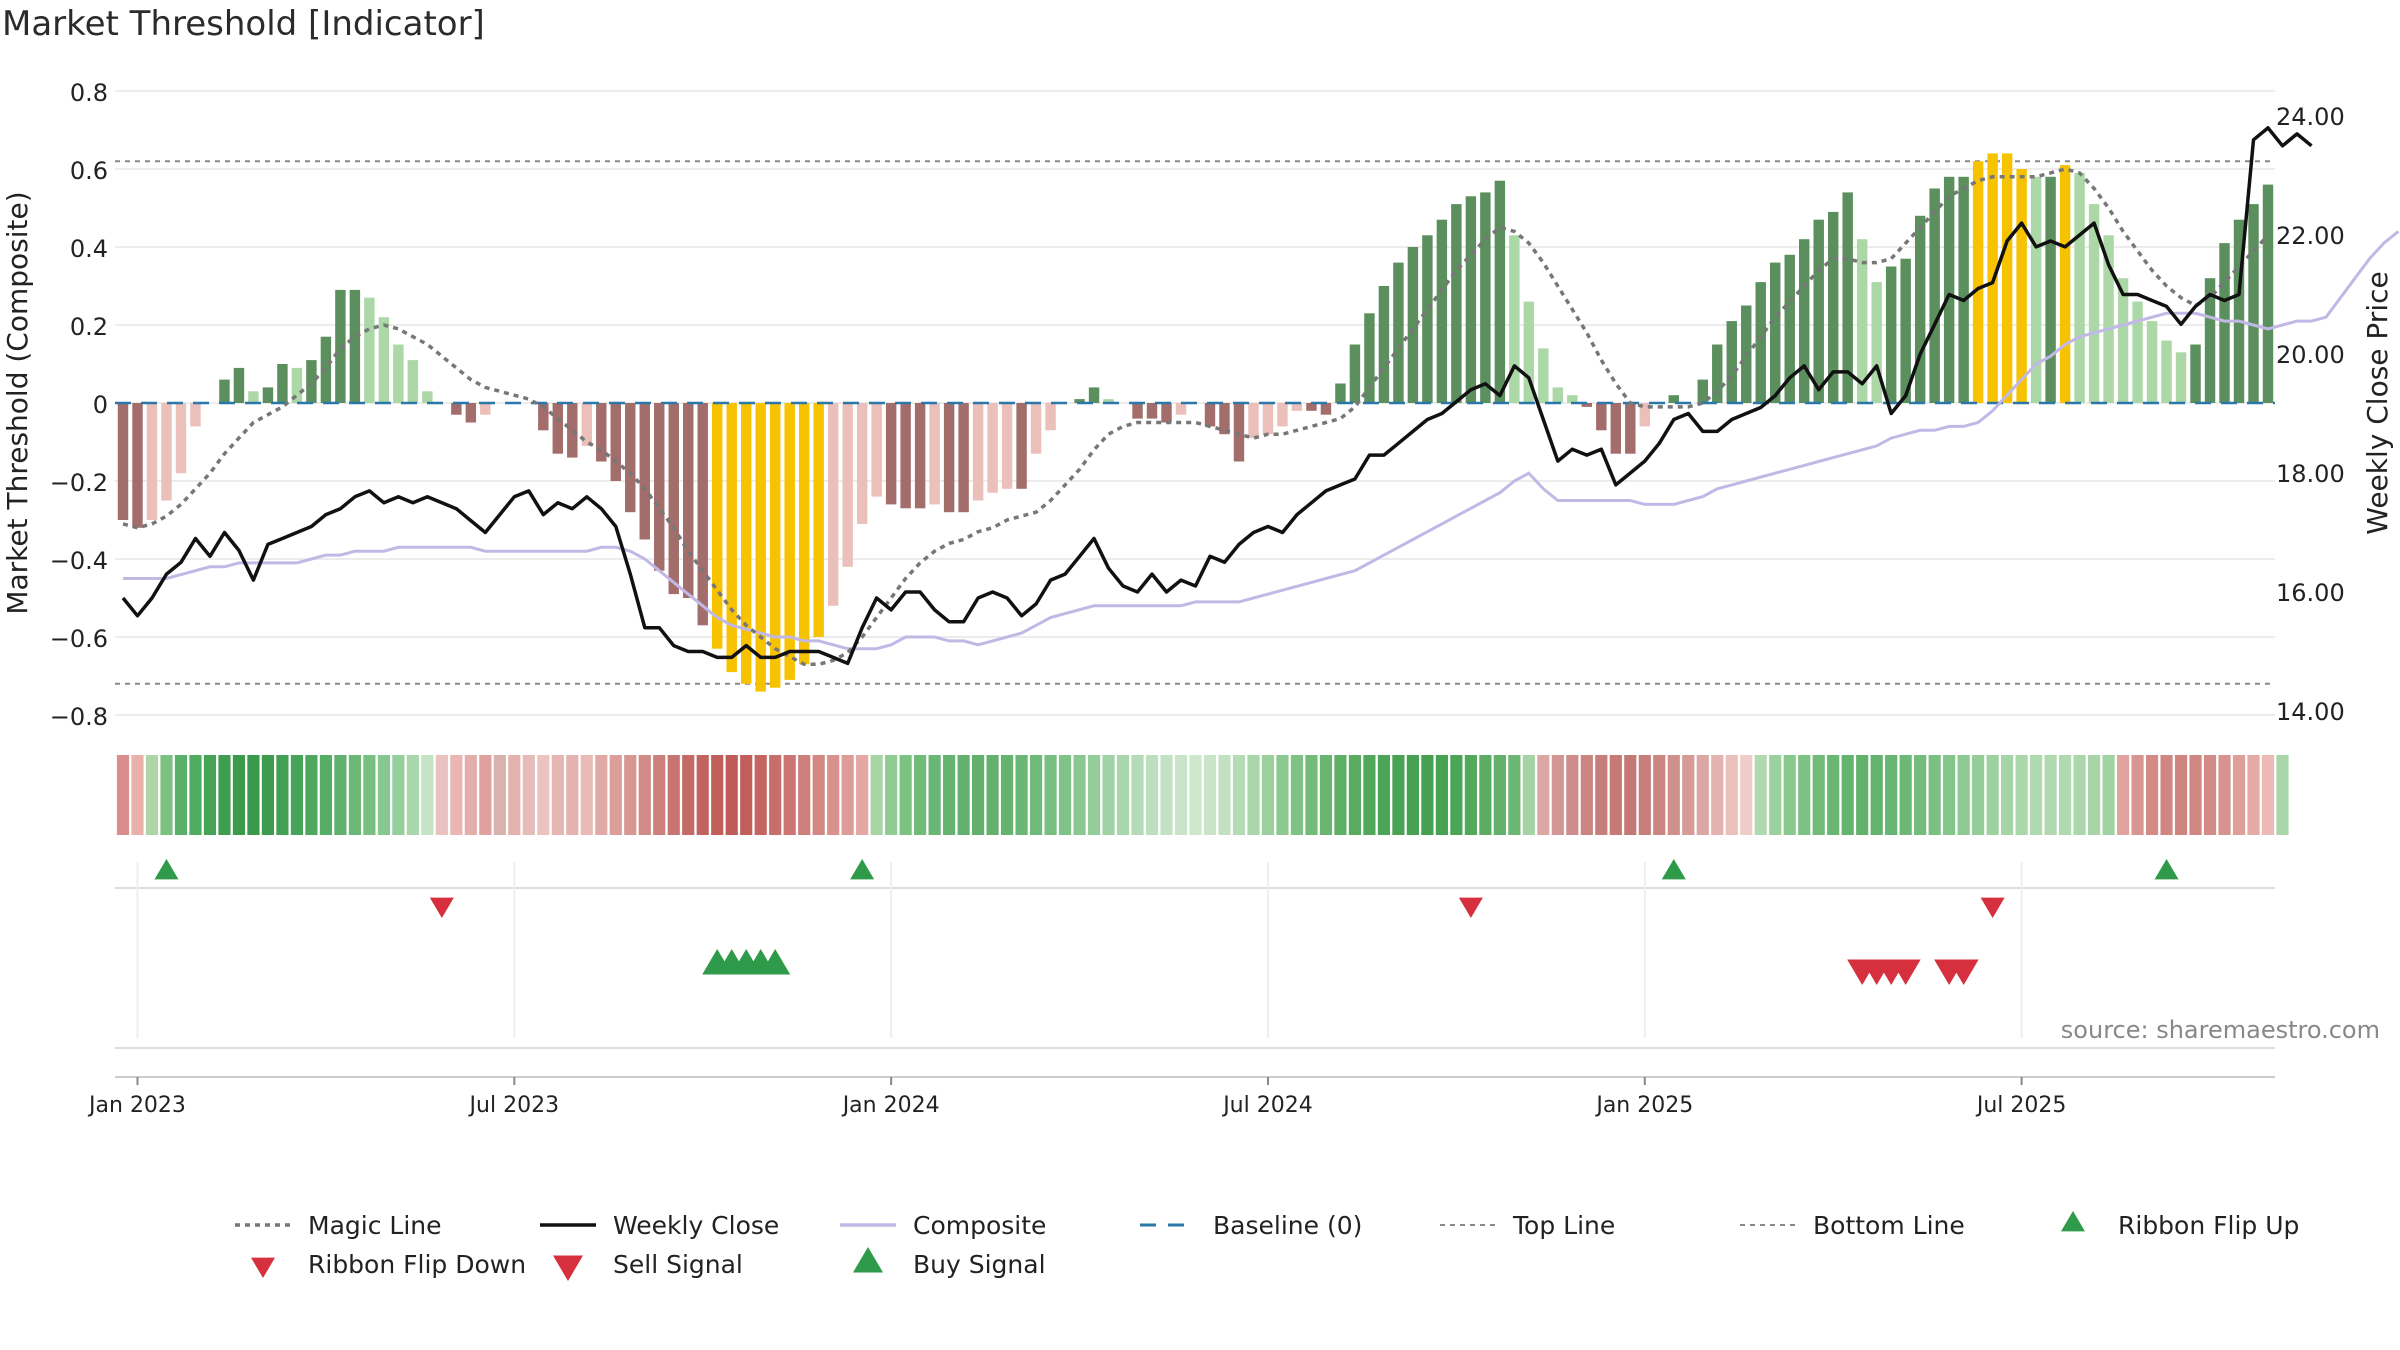  Describe the element at coordinates (979, 1264) in the screenshot. I see `legend-label: Buy Signal` at that location.